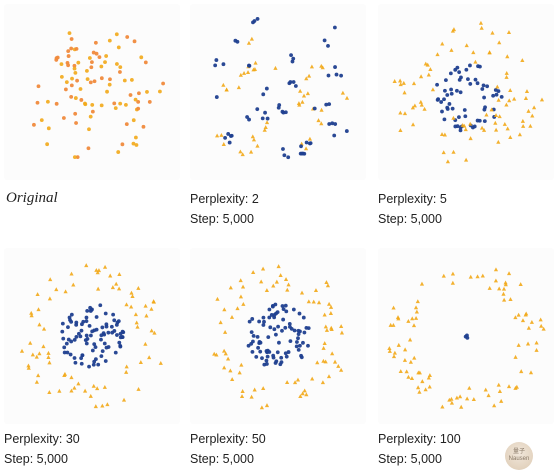  Describe the element at coordinates (224, 209) in the screenshot. I see `caption-perplexity-2: Perplexity: 2 Step: 5,000` at that location.